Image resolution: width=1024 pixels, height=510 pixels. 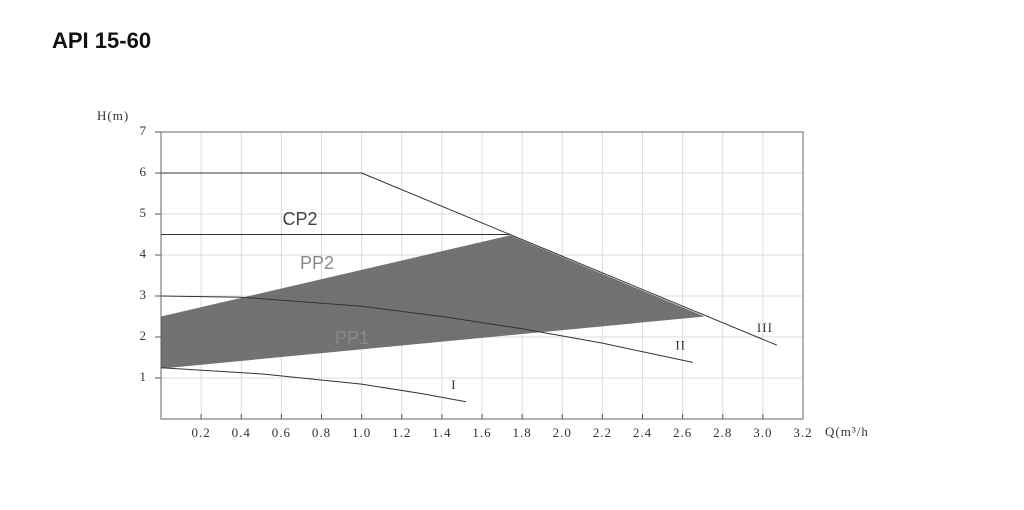 I want to click on x-tick-label: 2.2, so click(x=602, y=432).